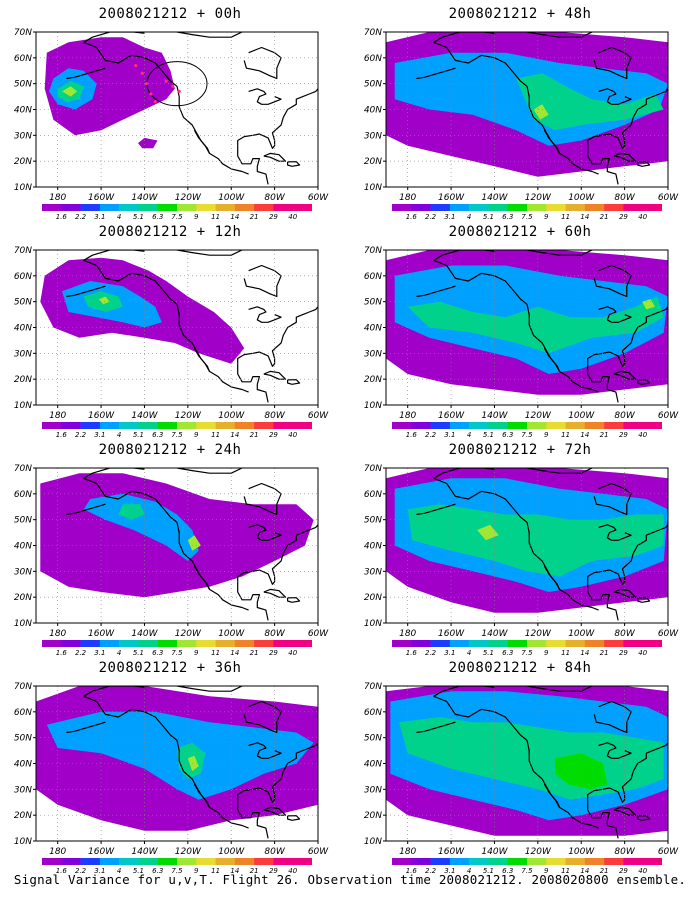  I want to click on lon-tick-label: 180, so click(57, 634).